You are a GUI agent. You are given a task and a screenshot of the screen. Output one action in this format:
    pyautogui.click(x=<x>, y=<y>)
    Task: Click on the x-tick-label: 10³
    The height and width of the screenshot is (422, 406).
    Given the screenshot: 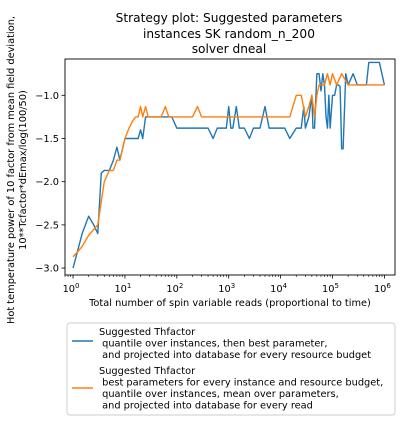 What is the action you would take?
    pyautogui.click(x=226, y=288)
    